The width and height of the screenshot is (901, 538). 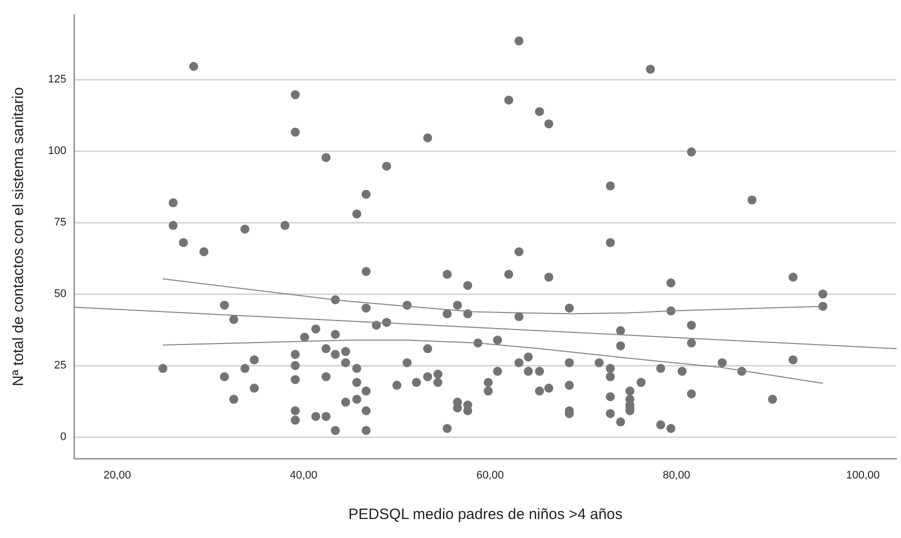 I want to click on y-tick-label: 50, so click(x=60, y=294).